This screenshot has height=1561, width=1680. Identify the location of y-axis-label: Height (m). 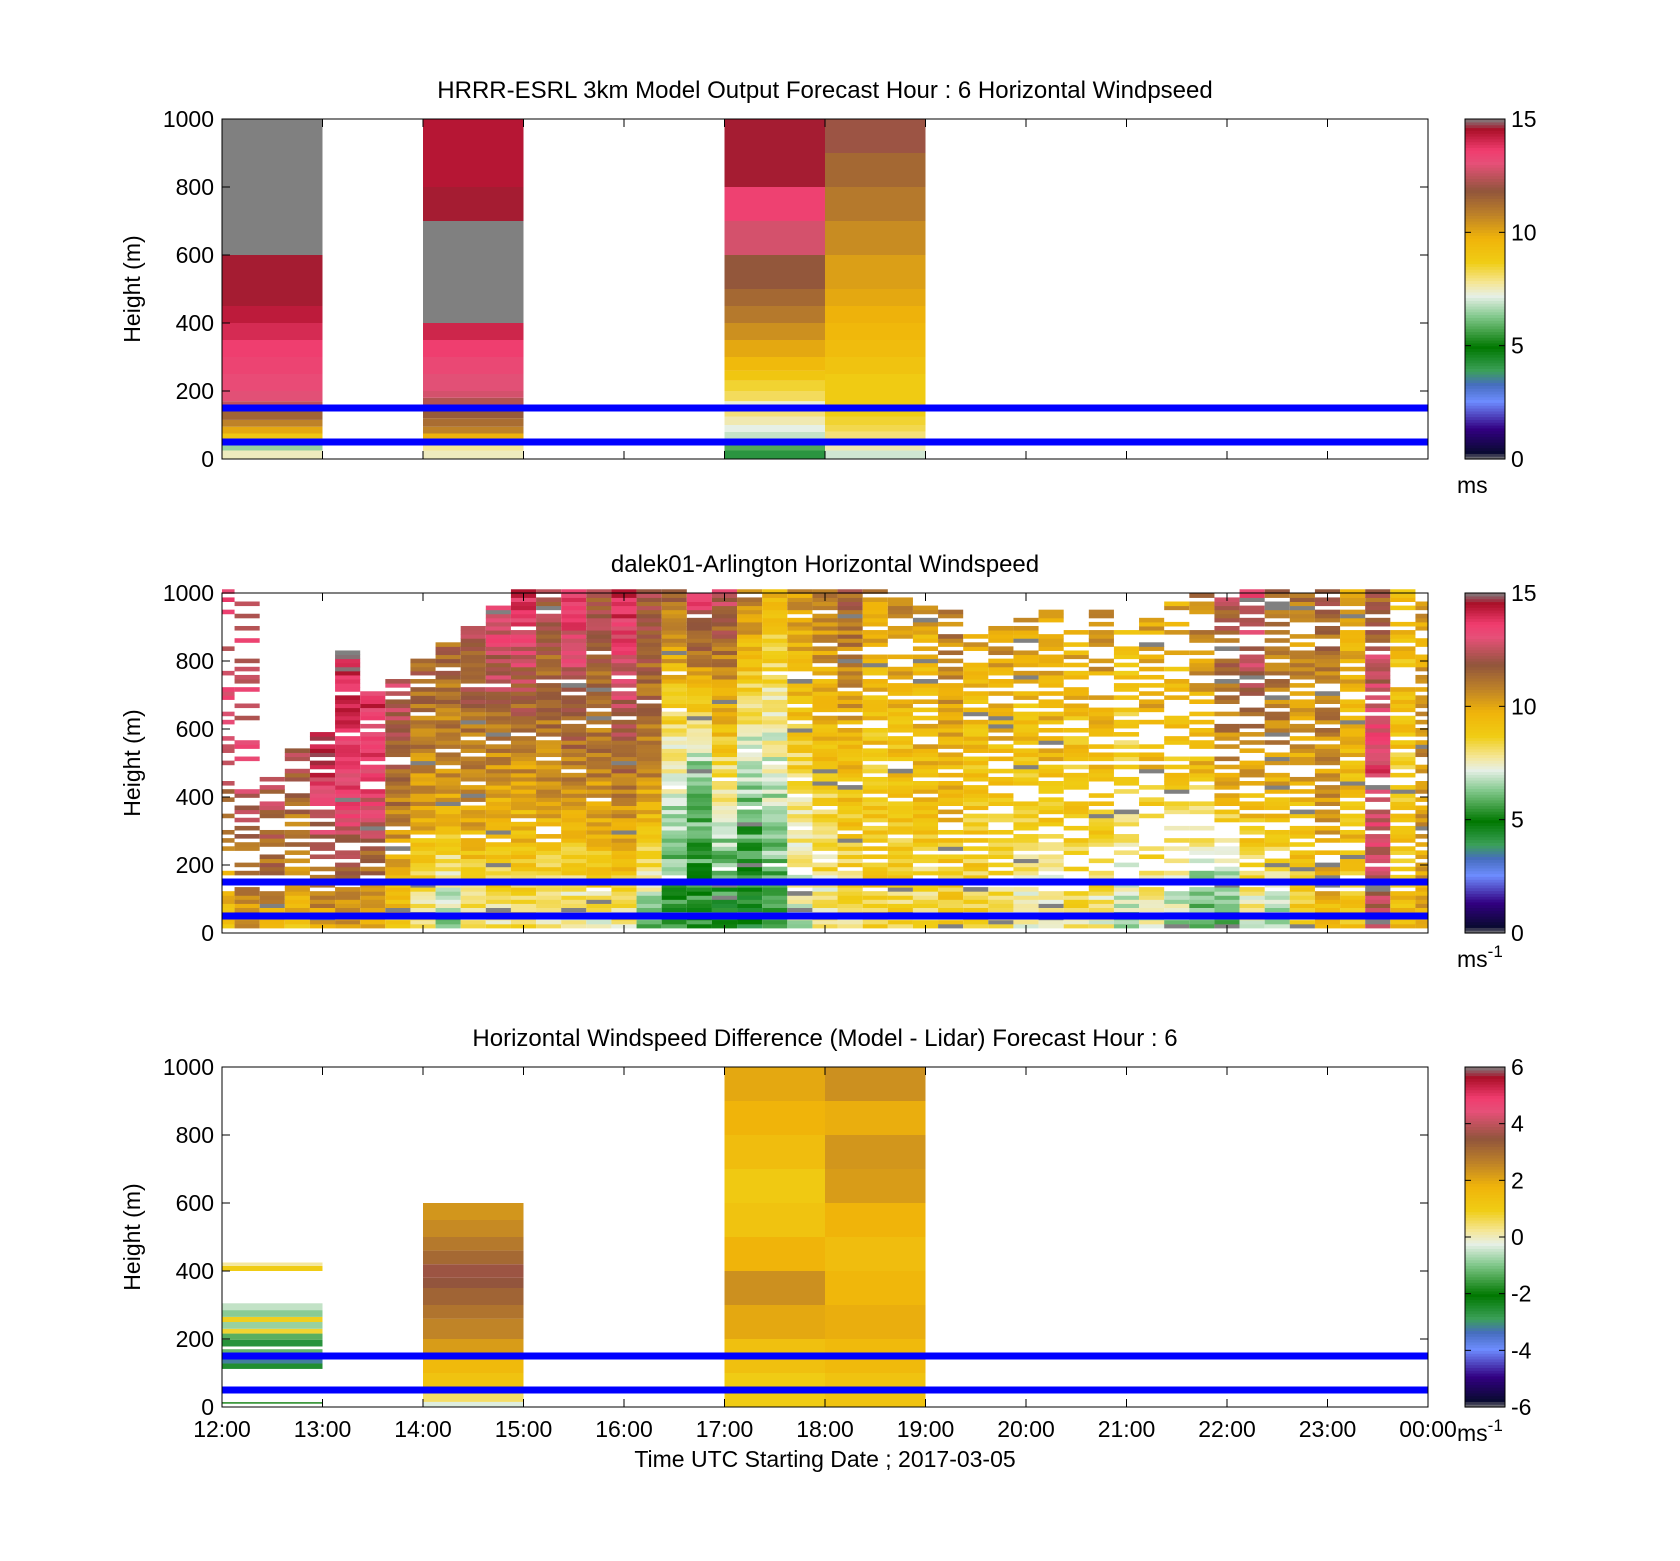
(132, 762).